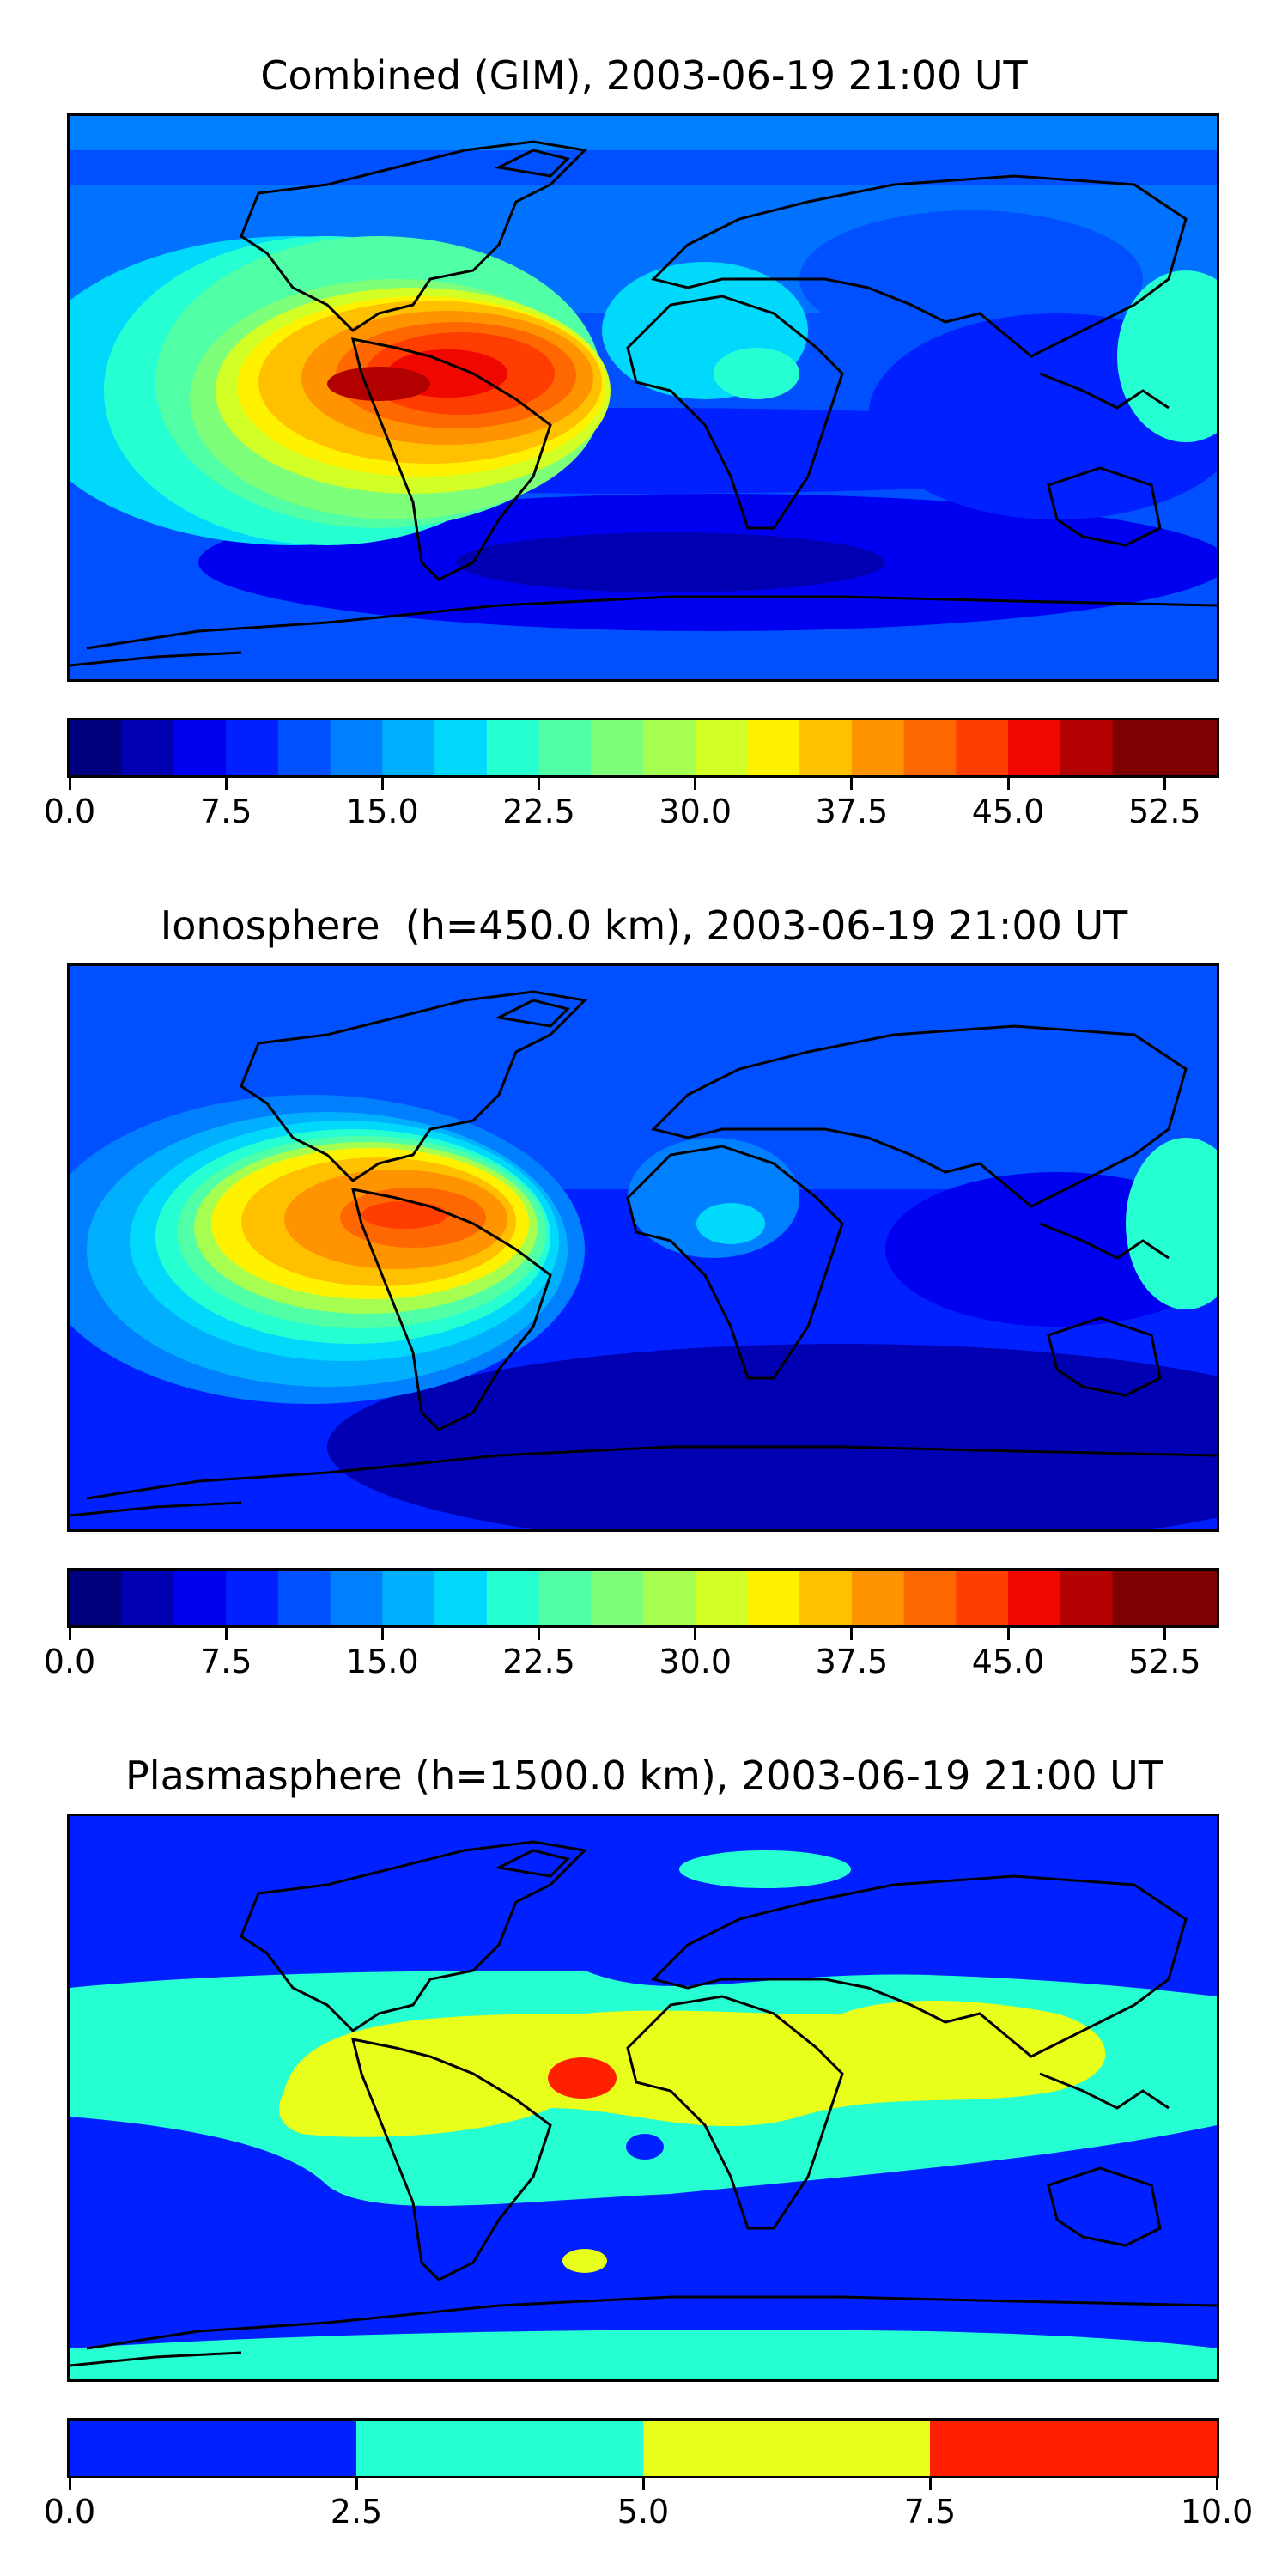 This screenshot has width=1288, height=2576. I want to click on colorbar-tick-label: 37.5, so click(852, 812).